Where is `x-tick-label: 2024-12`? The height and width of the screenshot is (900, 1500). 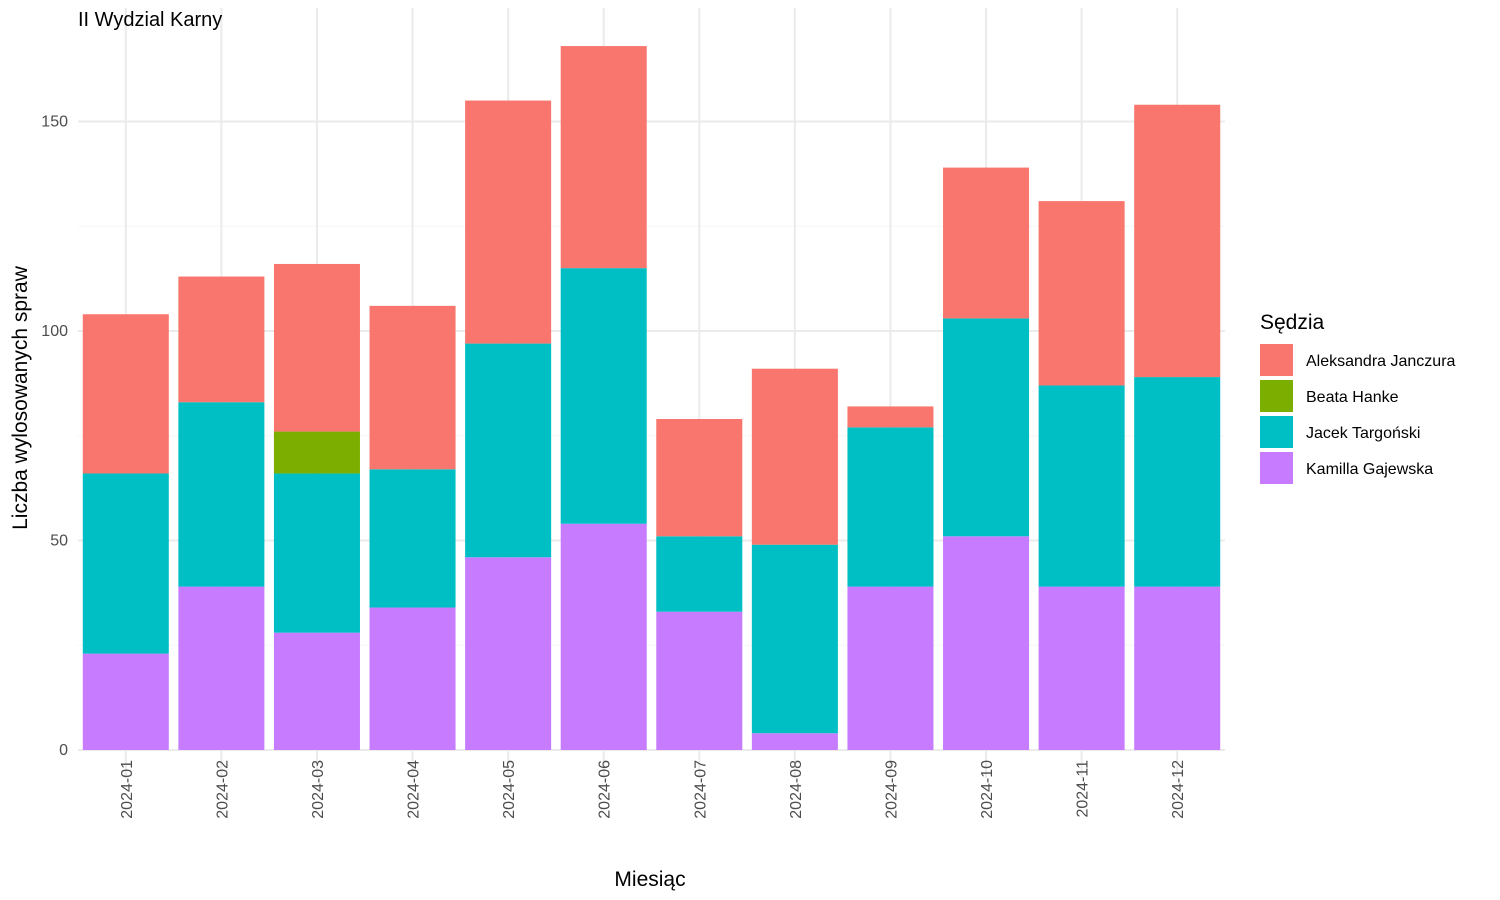
x-tick-label: 2024-12 is located at coordinates (1178, 789).